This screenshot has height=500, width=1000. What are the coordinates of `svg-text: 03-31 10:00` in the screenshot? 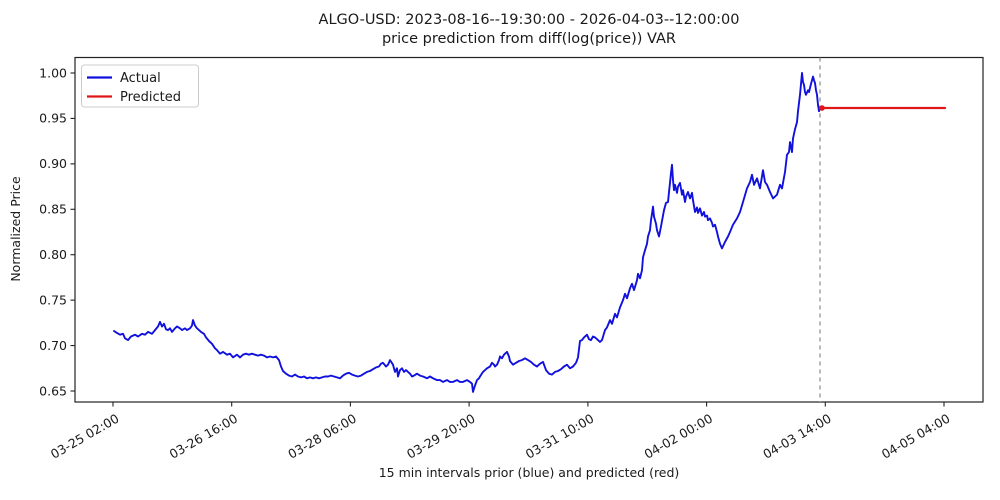 It's located at (560, 436).